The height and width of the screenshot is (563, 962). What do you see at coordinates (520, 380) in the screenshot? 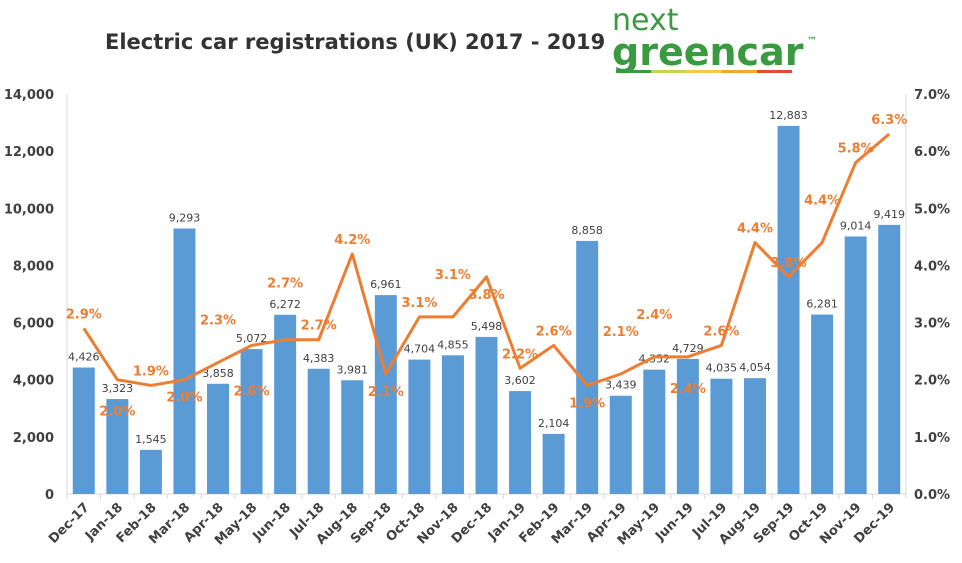
I see `bar-data-label: 3,602` at bounding box center [520, 380].